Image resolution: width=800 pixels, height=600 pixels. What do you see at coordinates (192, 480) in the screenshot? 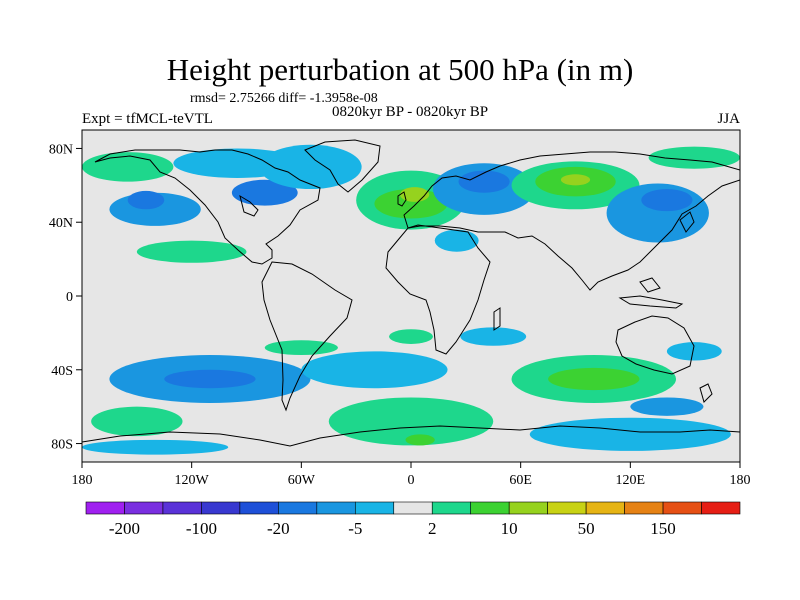
I see `x-tick-label-1: 120W` at bounding box center [192, 480].